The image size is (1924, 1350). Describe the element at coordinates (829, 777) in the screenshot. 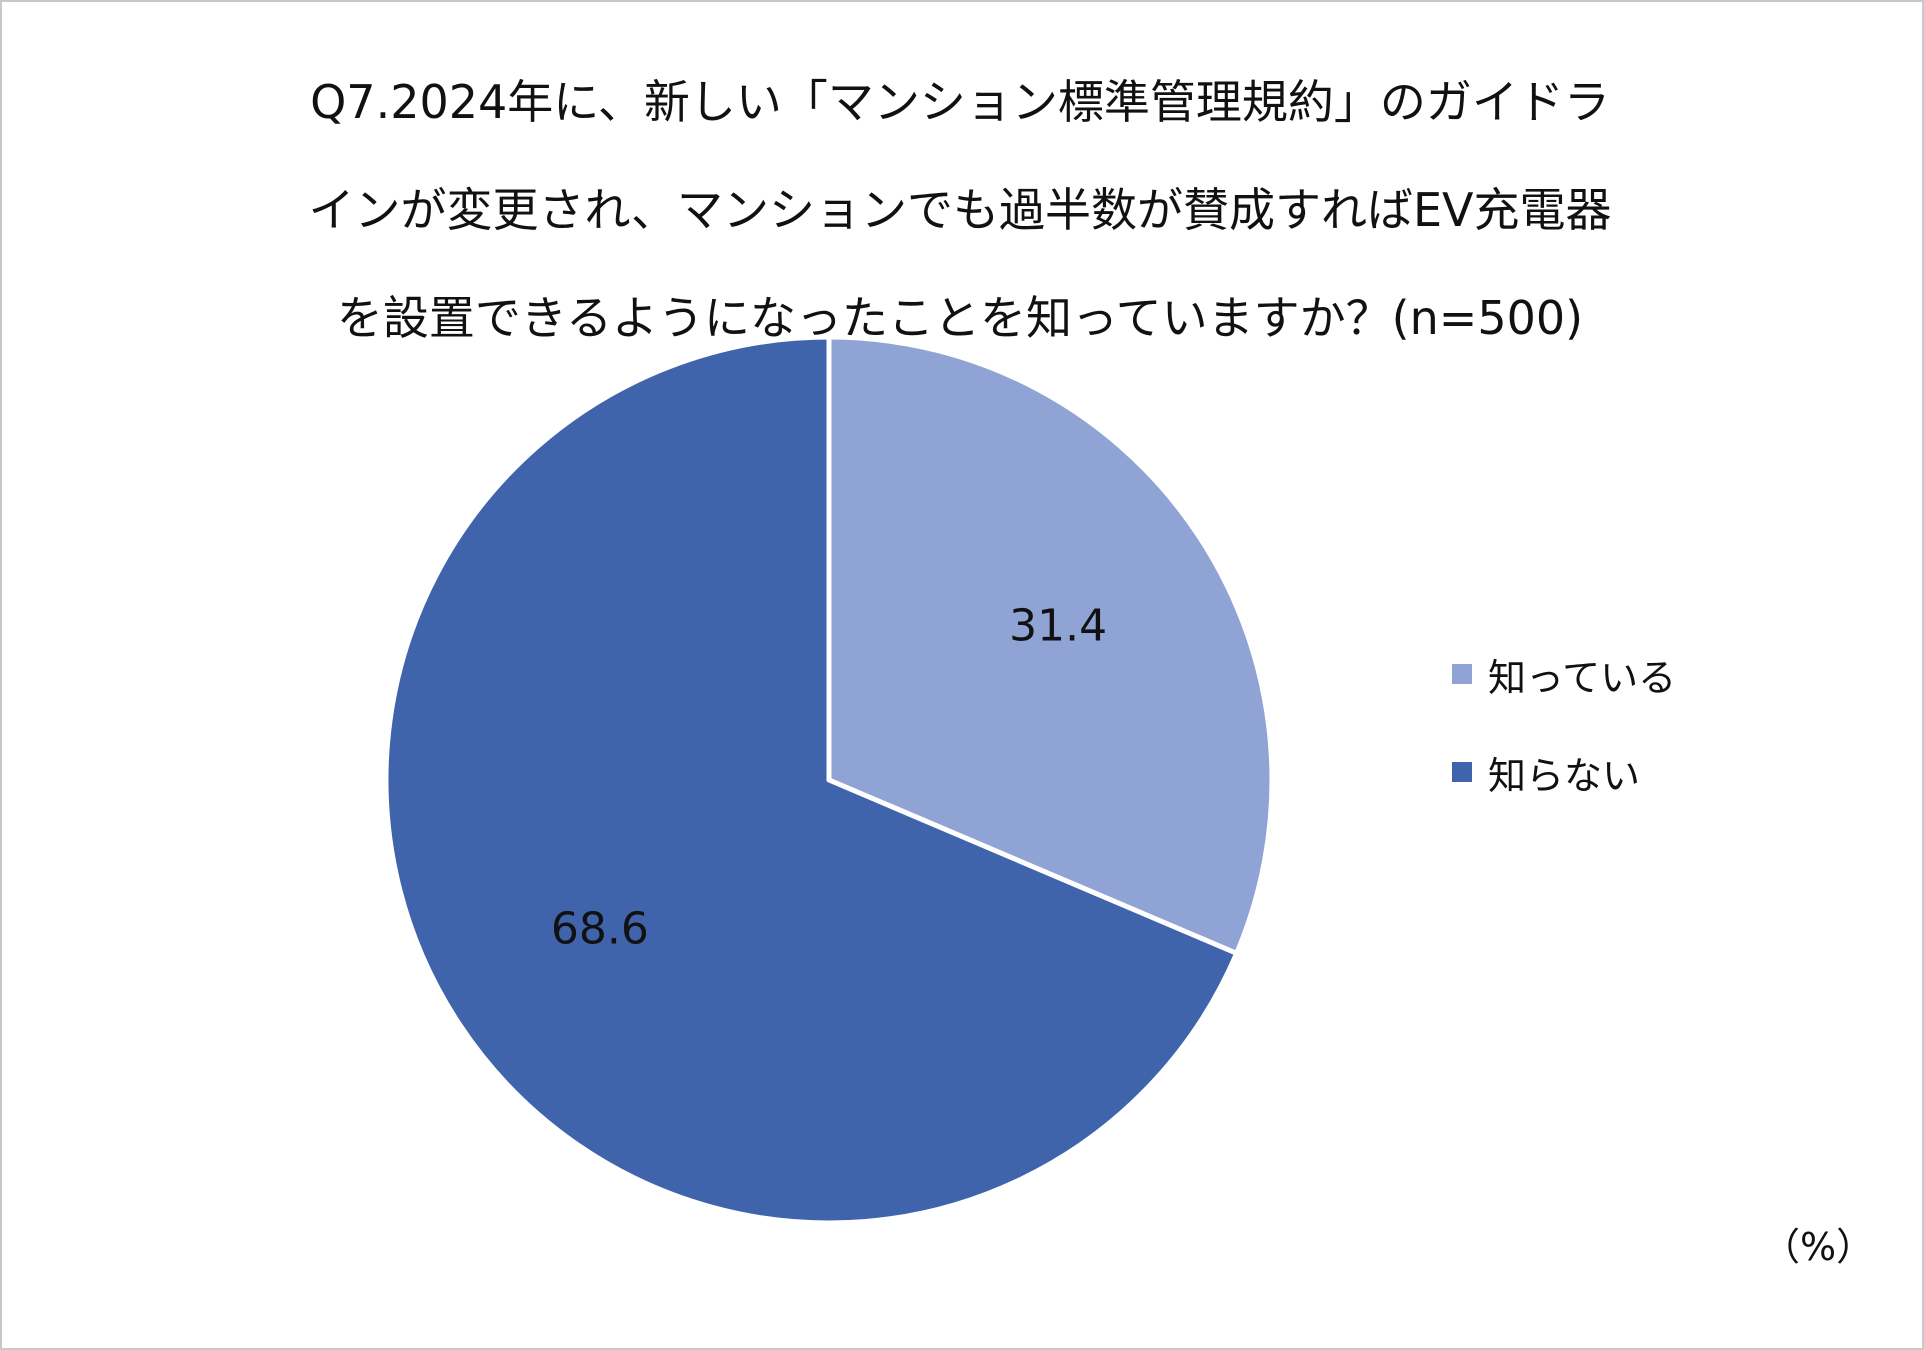

I see `pie-data-labels: 31.4 68.6` at that location.